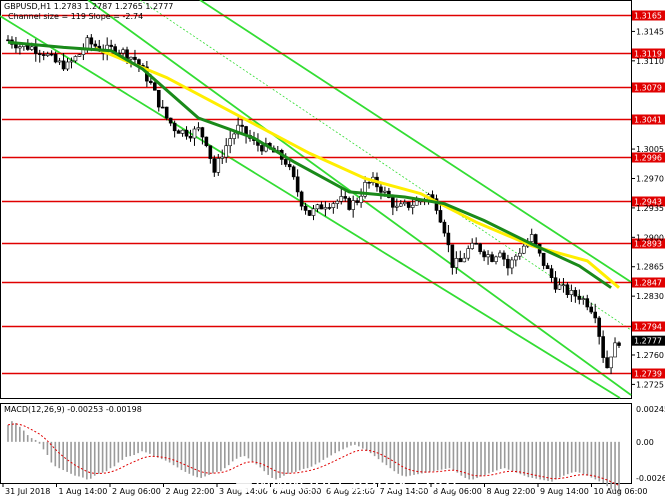 This screenshot has width=665, height=499. I want to click on time-label: 6 Aug 22:00, so click(350, 491).